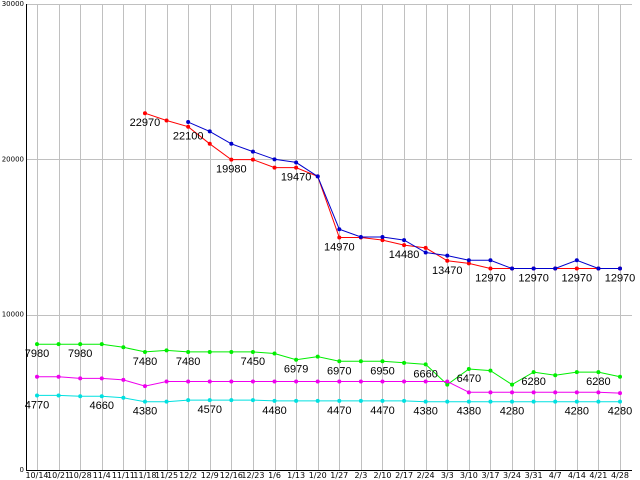  What do you see at coordinates (469, 475) in the screenshot?
I see `x-tick-label: 3/10` at bounding box center [469, 475].